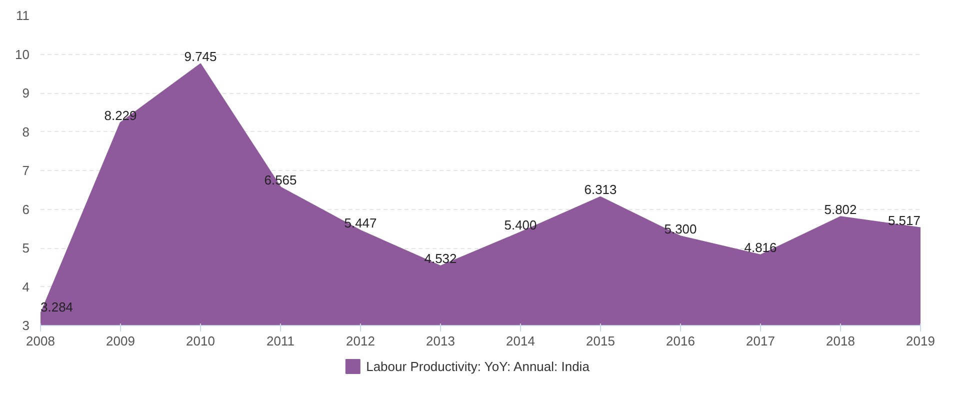 Image resolution: width=970 pixels, height=419 pixels. What do you see at coordinates (840, 341) in the screenshot?
I see `x-tick-label: 2018` at bounding box center [840, 341].